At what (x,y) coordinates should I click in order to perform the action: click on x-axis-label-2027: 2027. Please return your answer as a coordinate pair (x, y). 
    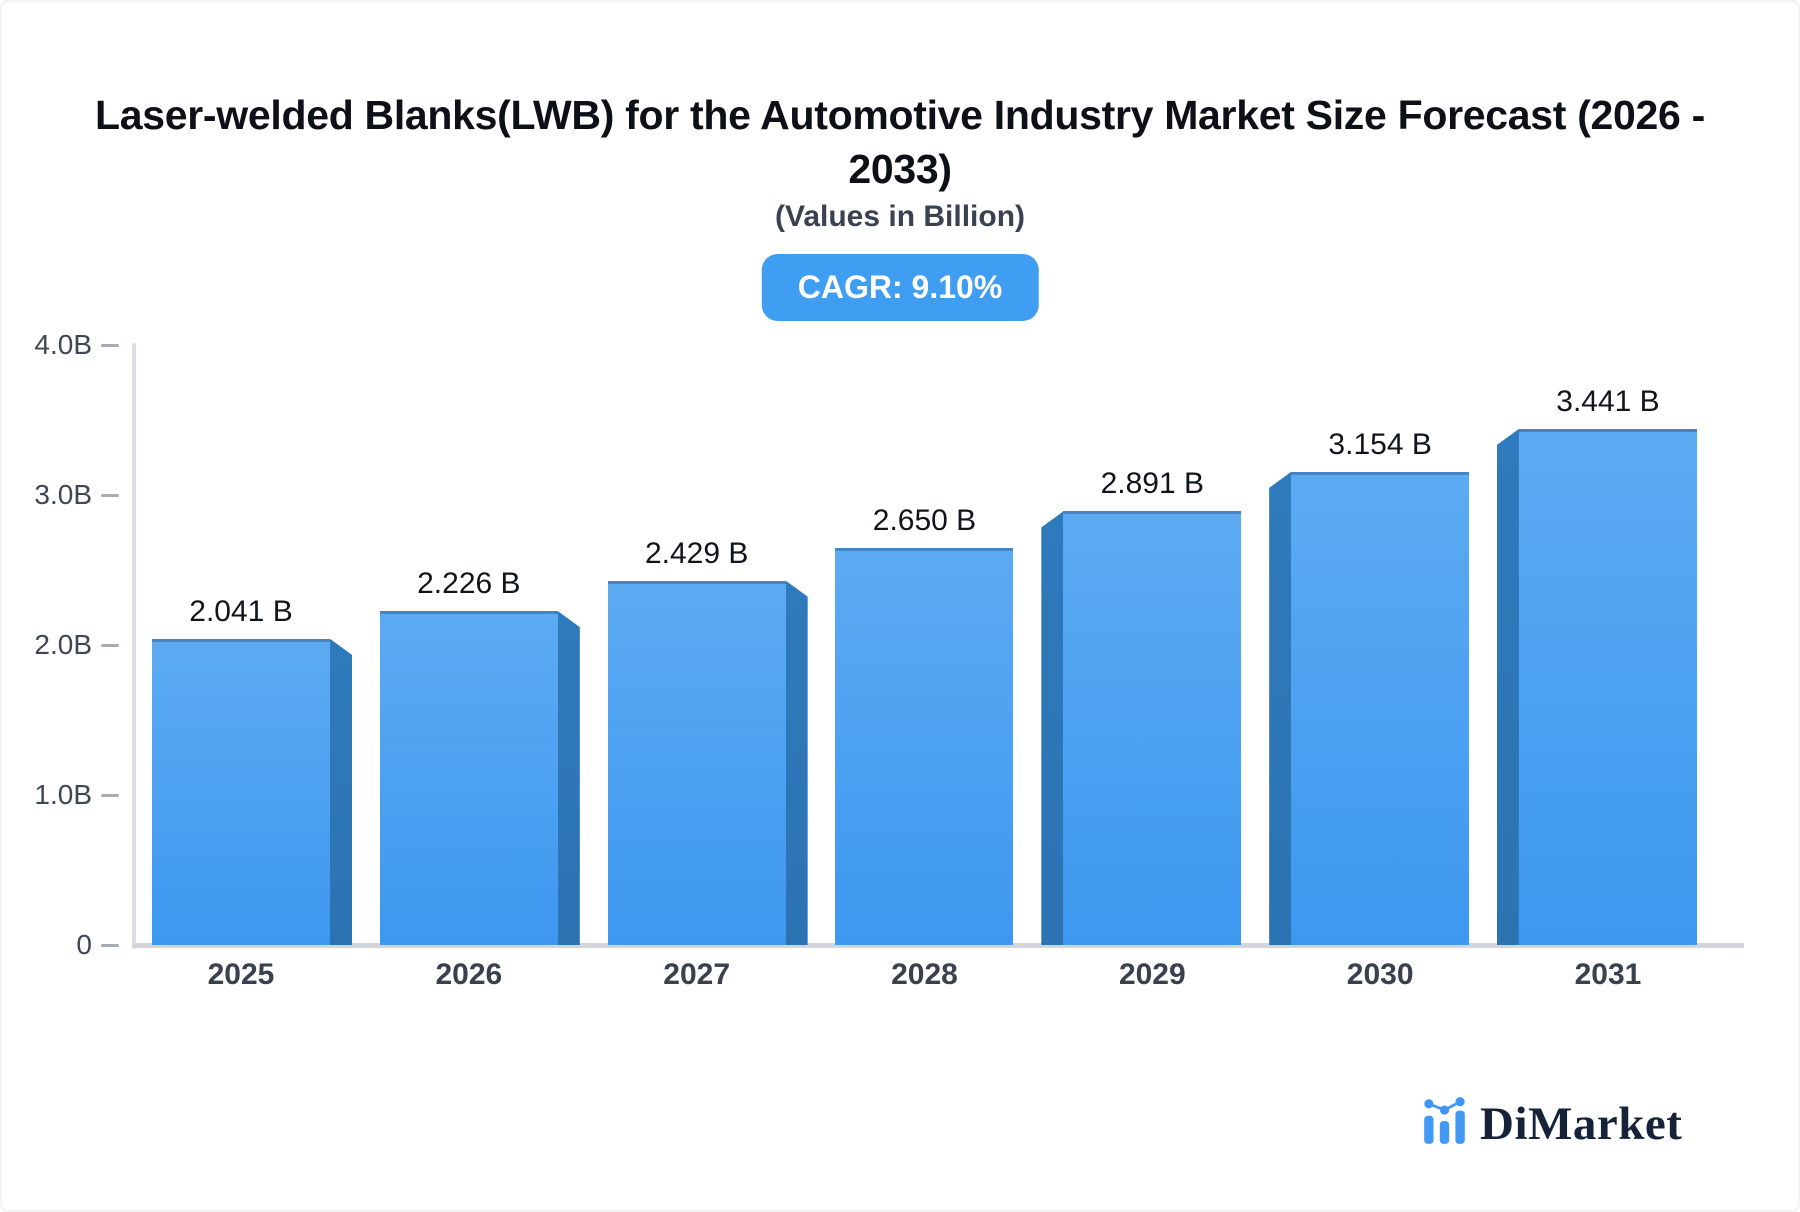
    Looking at the image, I should click on (697, 974).